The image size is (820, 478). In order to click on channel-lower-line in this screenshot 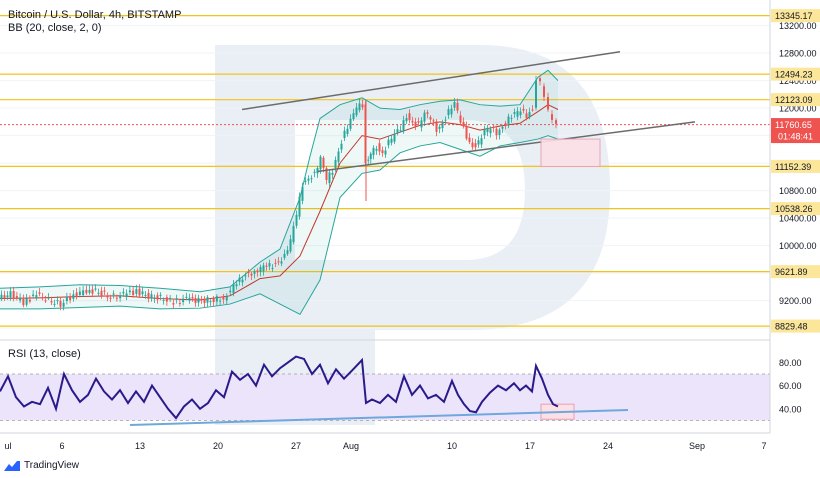, I will do `click(506, 147)`.